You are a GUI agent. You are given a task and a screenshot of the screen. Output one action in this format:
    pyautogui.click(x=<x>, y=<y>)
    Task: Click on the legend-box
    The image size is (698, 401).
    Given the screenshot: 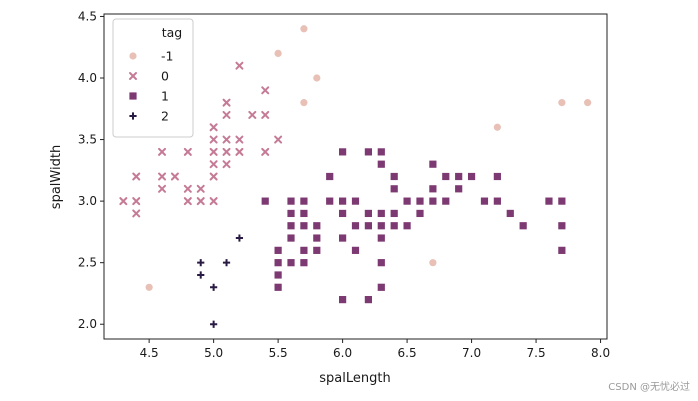 What is the action you would take?
    pyautogui.click(x=153, y=78)
    